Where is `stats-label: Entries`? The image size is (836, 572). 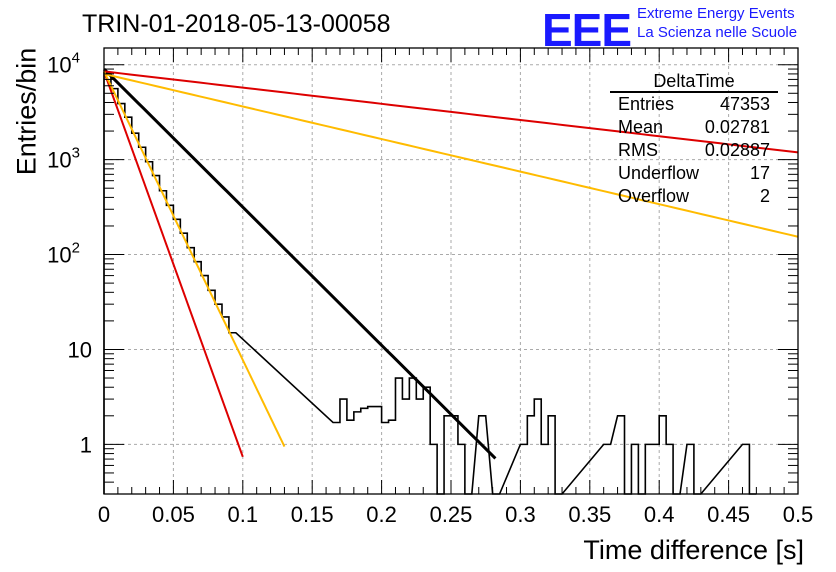 stats-label: Entries is located at coordinates (646, 104).